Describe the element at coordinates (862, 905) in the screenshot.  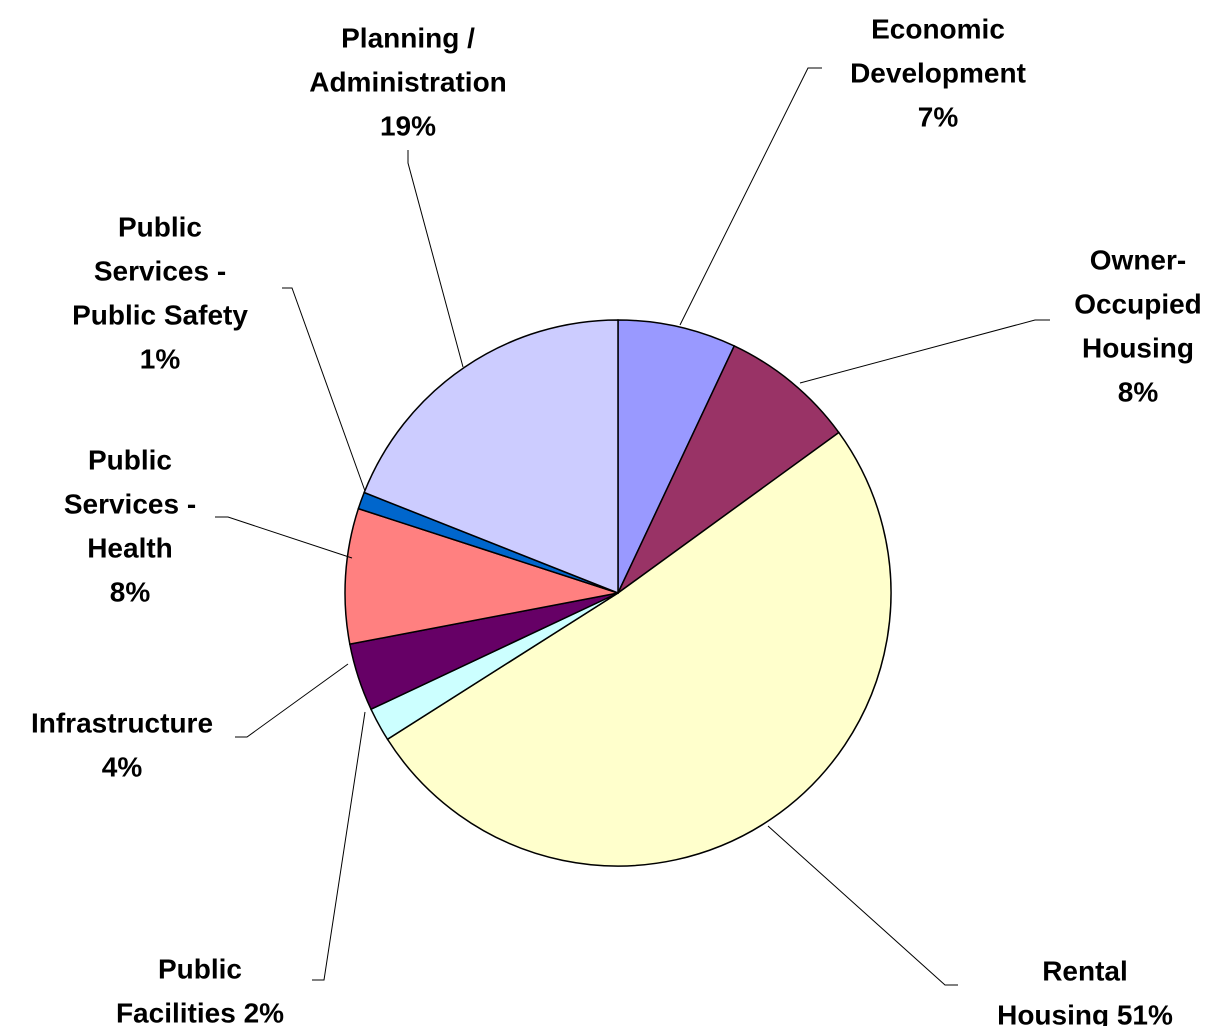
I see `leader-line-rental-housing` at that location.